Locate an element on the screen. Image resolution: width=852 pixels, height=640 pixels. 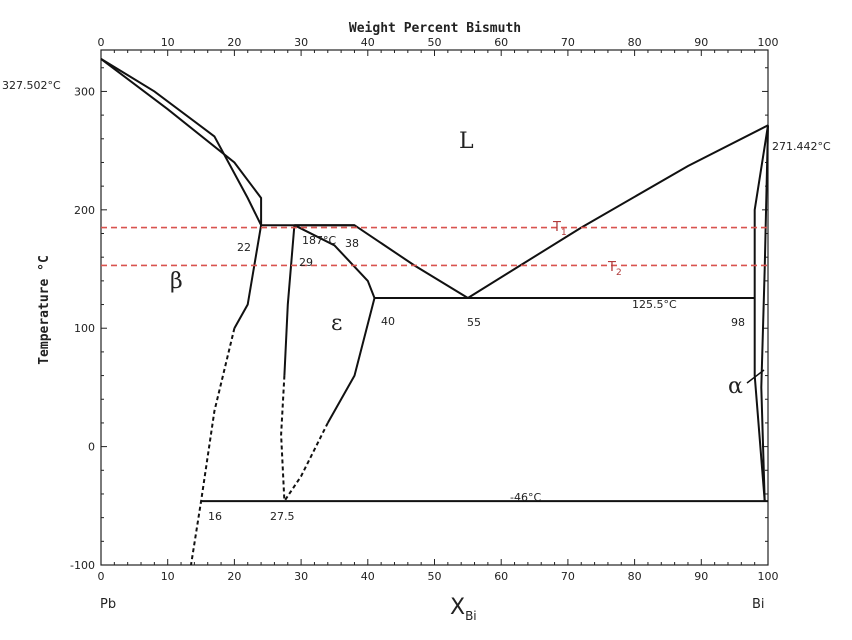
top-tick-label-30: 30 is located at coordinates (301, 42).